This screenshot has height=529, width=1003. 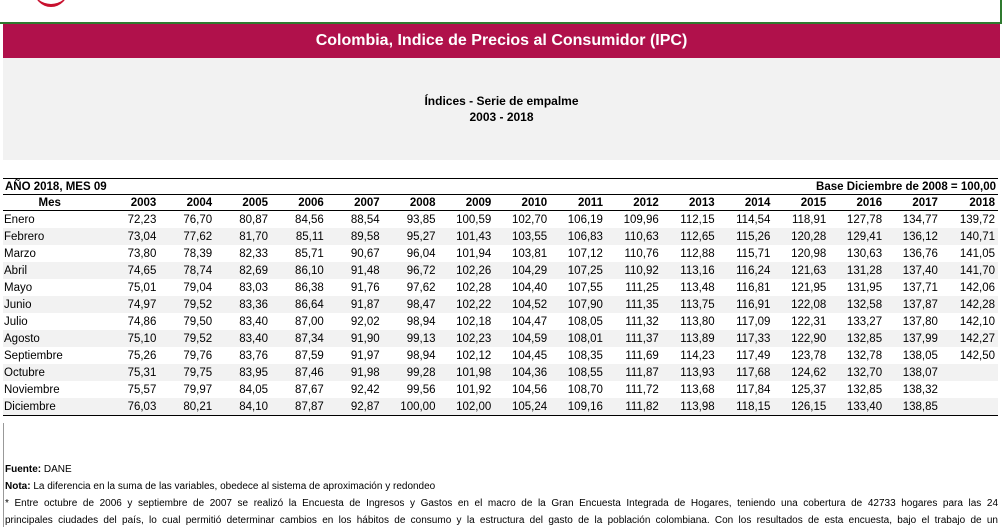 What do you see at coordinates (633, 202) in the screenshot?
I see `column-header-year: 2012` at bounding box center [633, 202].